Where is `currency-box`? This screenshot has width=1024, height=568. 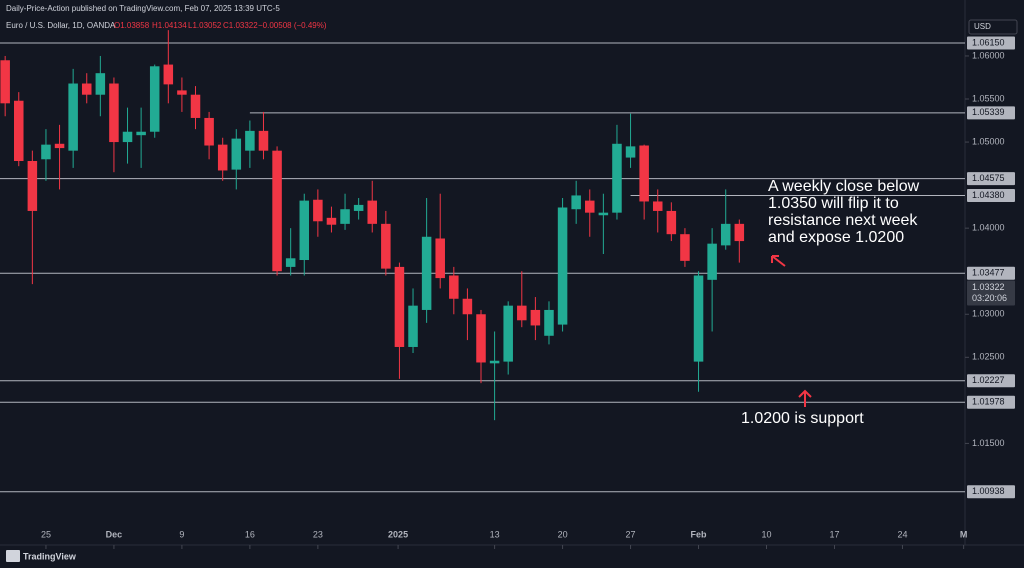 currency-box is located at coordinates (993, 27).